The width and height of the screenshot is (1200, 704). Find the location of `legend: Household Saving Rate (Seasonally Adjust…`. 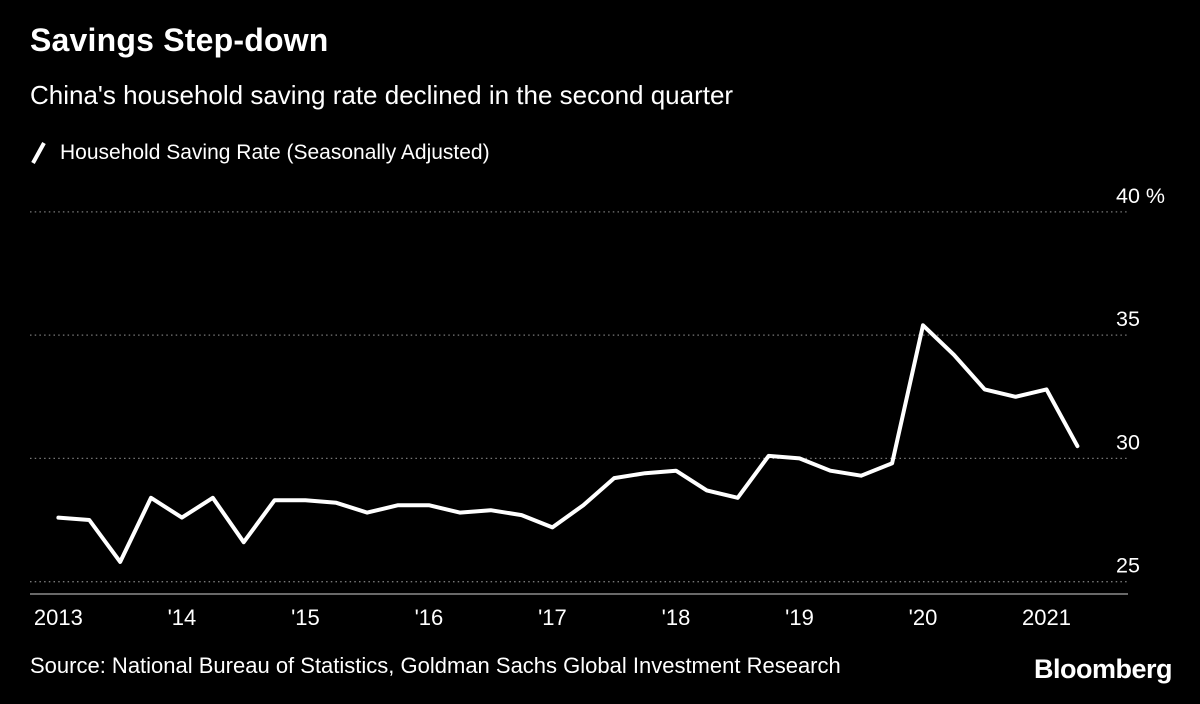

legend: Household Saving Rate (Seasonally Adjust… is located at coordinates (259, 153).